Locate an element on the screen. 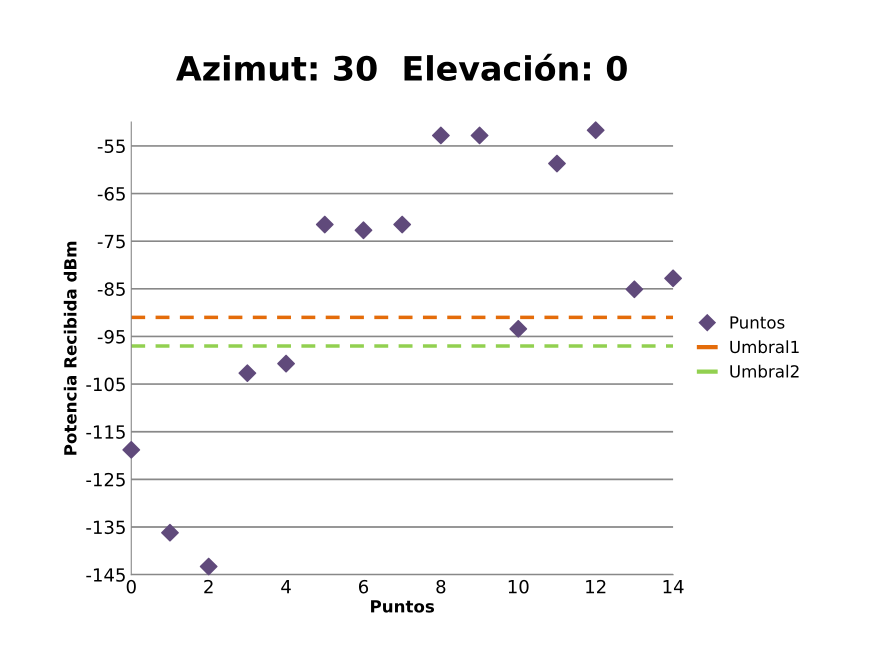 The height and width of the screenshot is (653, 881). y-tick-label: -125 is located at coordinates (105, 479).